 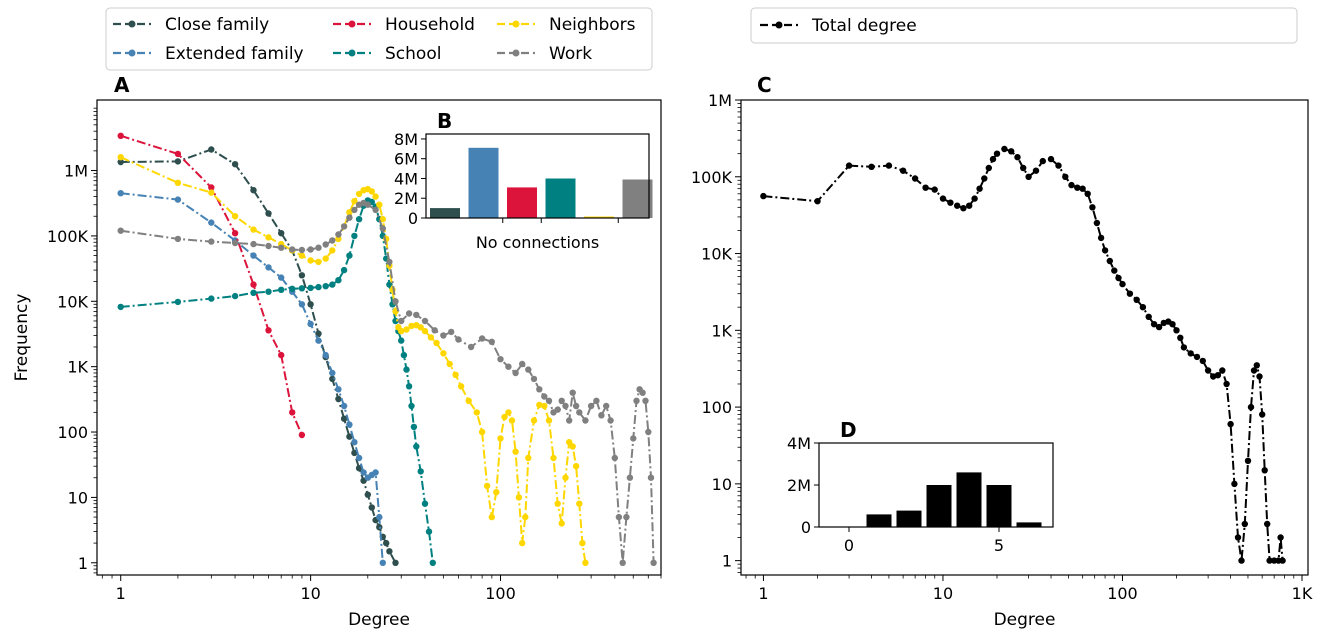 I want to click on legend-label-a-5: Work, so click(x=570, y=54).